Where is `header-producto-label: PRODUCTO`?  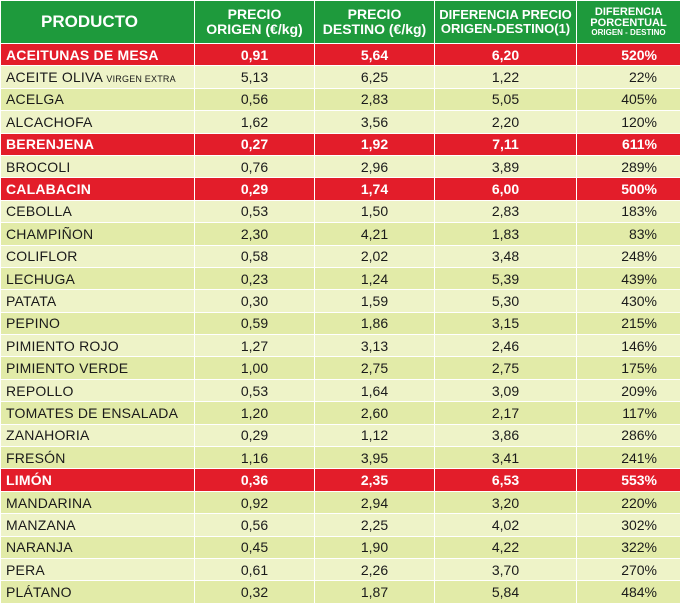
header-producto-label: PRODUCTO is located at coordinates (89, 22).